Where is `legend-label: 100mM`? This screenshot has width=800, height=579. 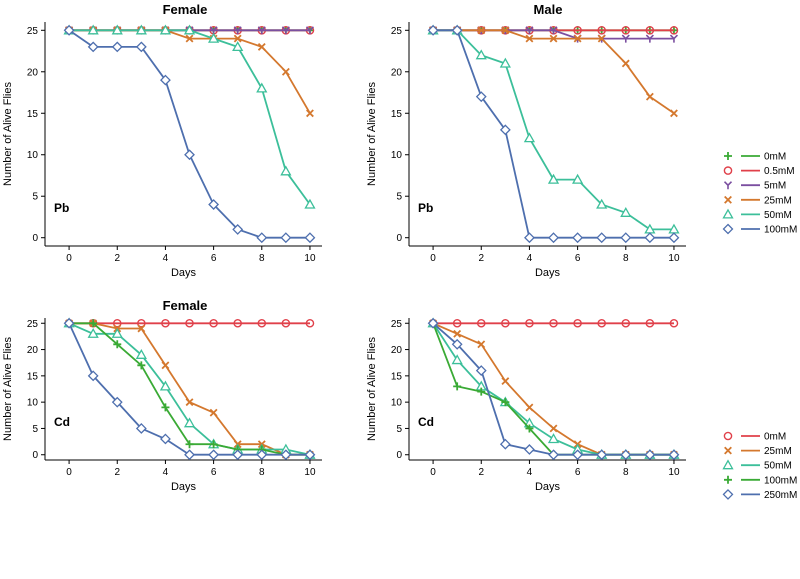 legend-label: 100mM is located at coordinates (780, 480).